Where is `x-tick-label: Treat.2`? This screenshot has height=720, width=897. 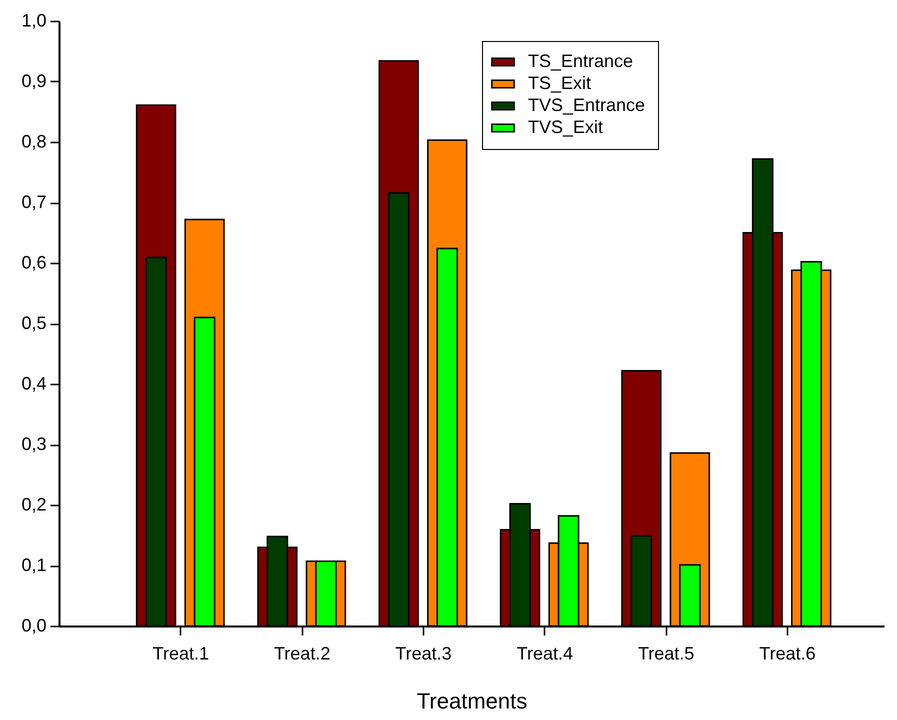 x-tick-label: Treat.2 is located at coordinates (302, 654).